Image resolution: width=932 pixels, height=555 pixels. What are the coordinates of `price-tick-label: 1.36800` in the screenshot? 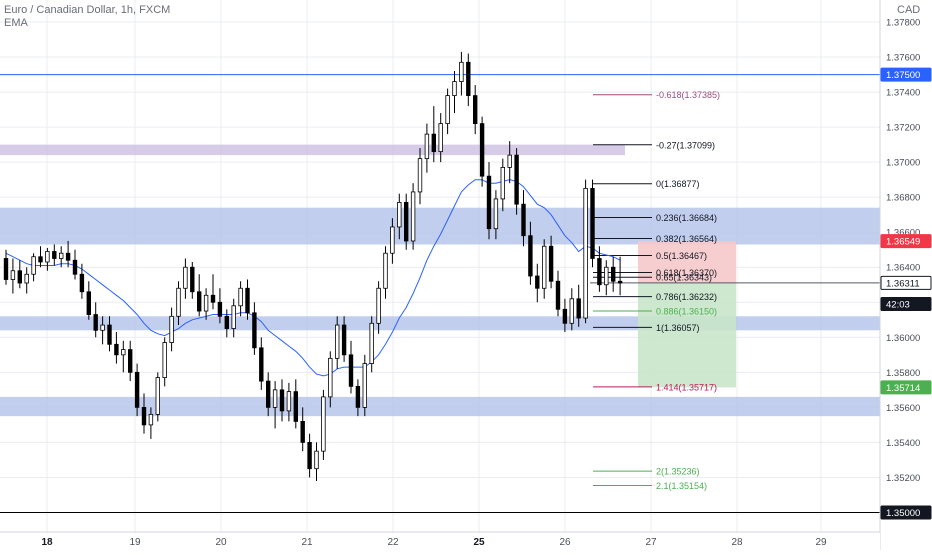 It's located at (903, 198).